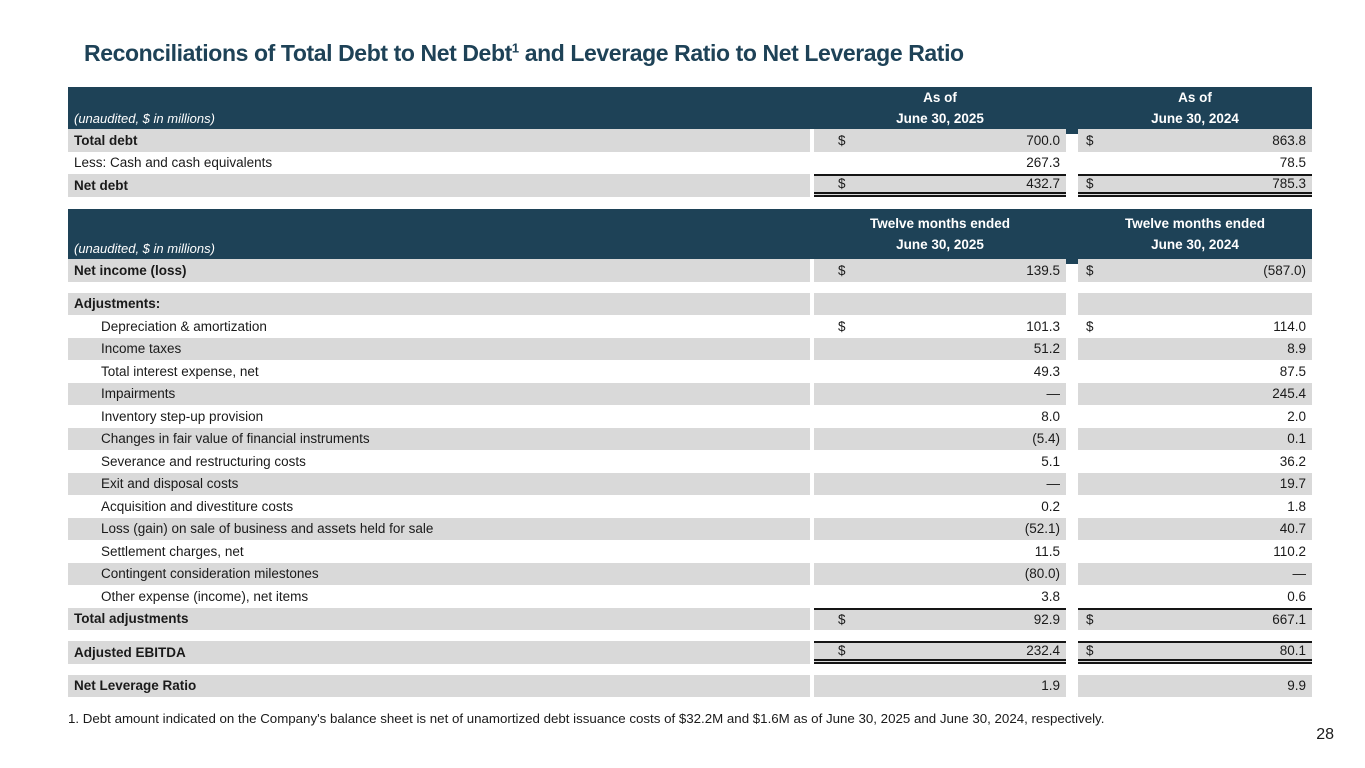  Describe the element at coordinates (1046, 349) in the screenshot. I see `amount-2025: 51.2` at that location.